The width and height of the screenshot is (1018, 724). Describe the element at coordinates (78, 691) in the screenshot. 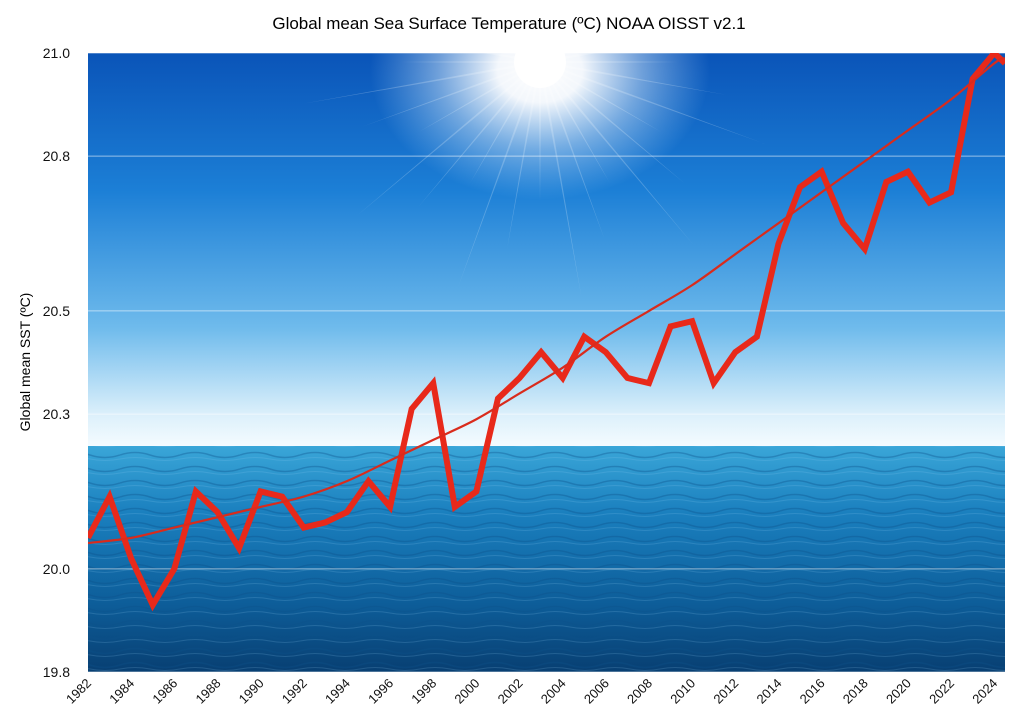

I see `x-tick-label: 1982` at that location.